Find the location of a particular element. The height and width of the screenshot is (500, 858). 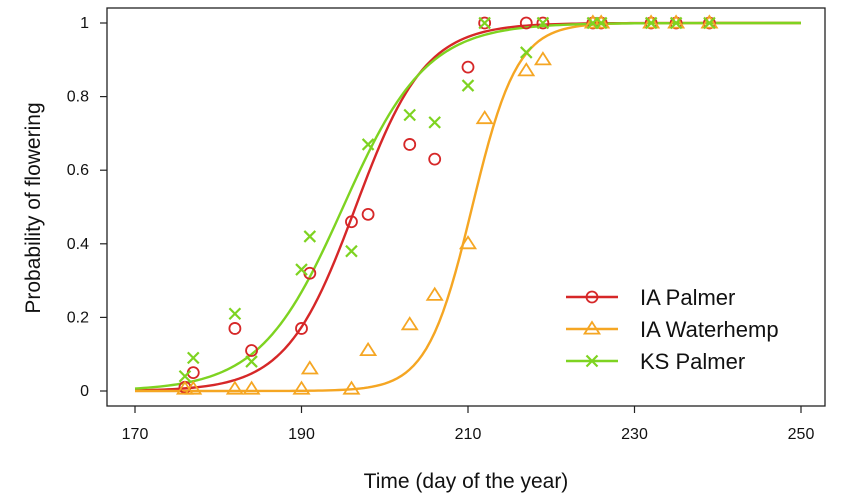

y-tick-label: 1 is located at coordinates (84, 23).